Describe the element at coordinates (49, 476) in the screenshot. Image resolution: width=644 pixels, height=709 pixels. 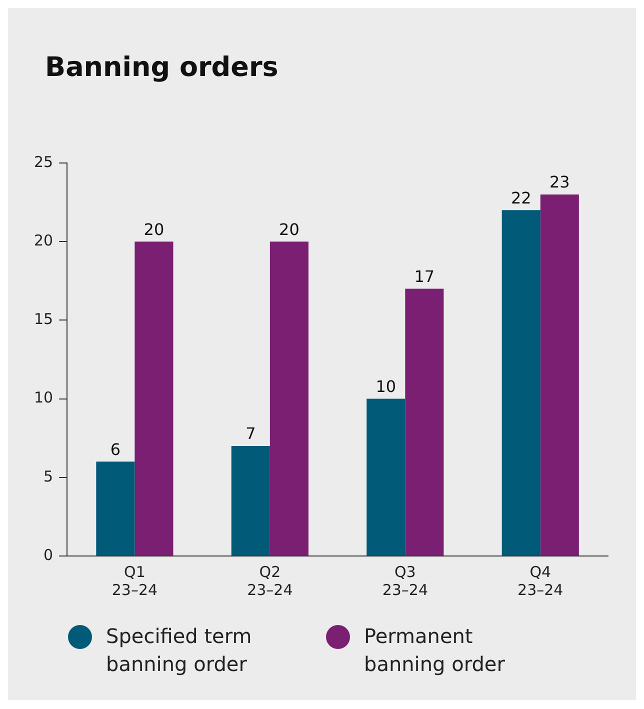
I see `y-tick-label: 5` at that location.